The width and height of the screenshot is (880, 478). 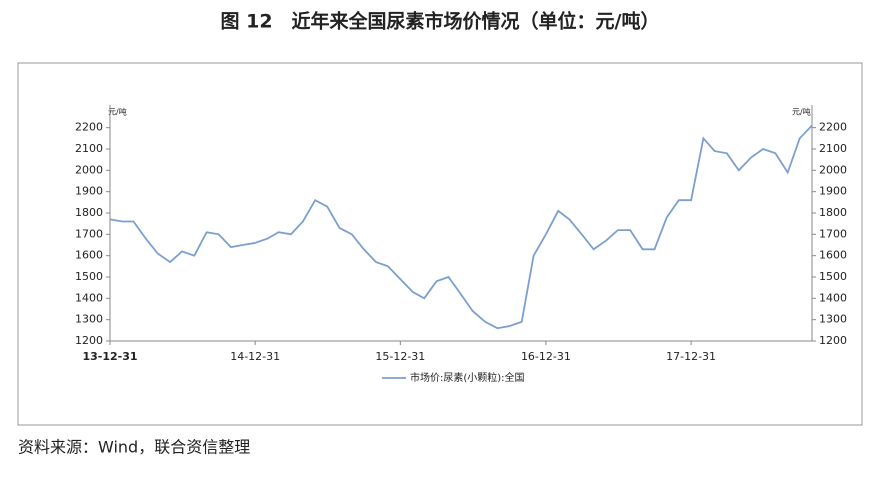 What do you see at coordinates (440, 21) in the screenshot?
I see `chart-title: 图 12 近年来全国尿素市场价情况（单位：元/吨）` at bounding box center [440, 21].